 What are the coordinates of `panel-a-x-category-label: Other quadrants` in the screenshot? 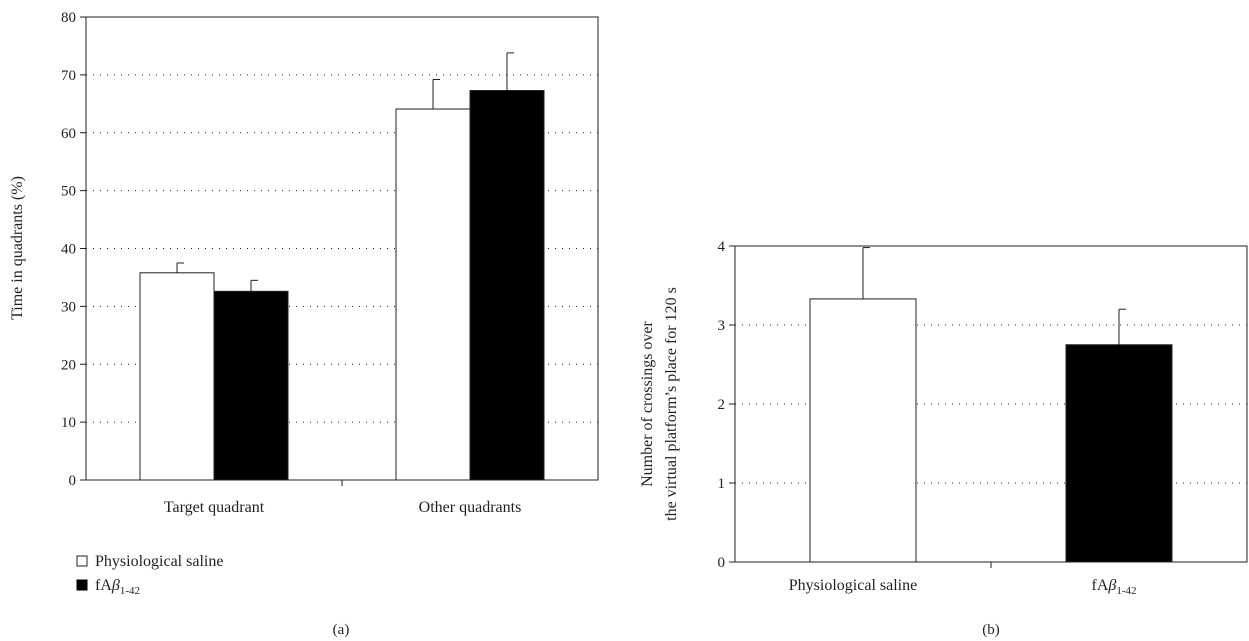 It's located at (470, 507).